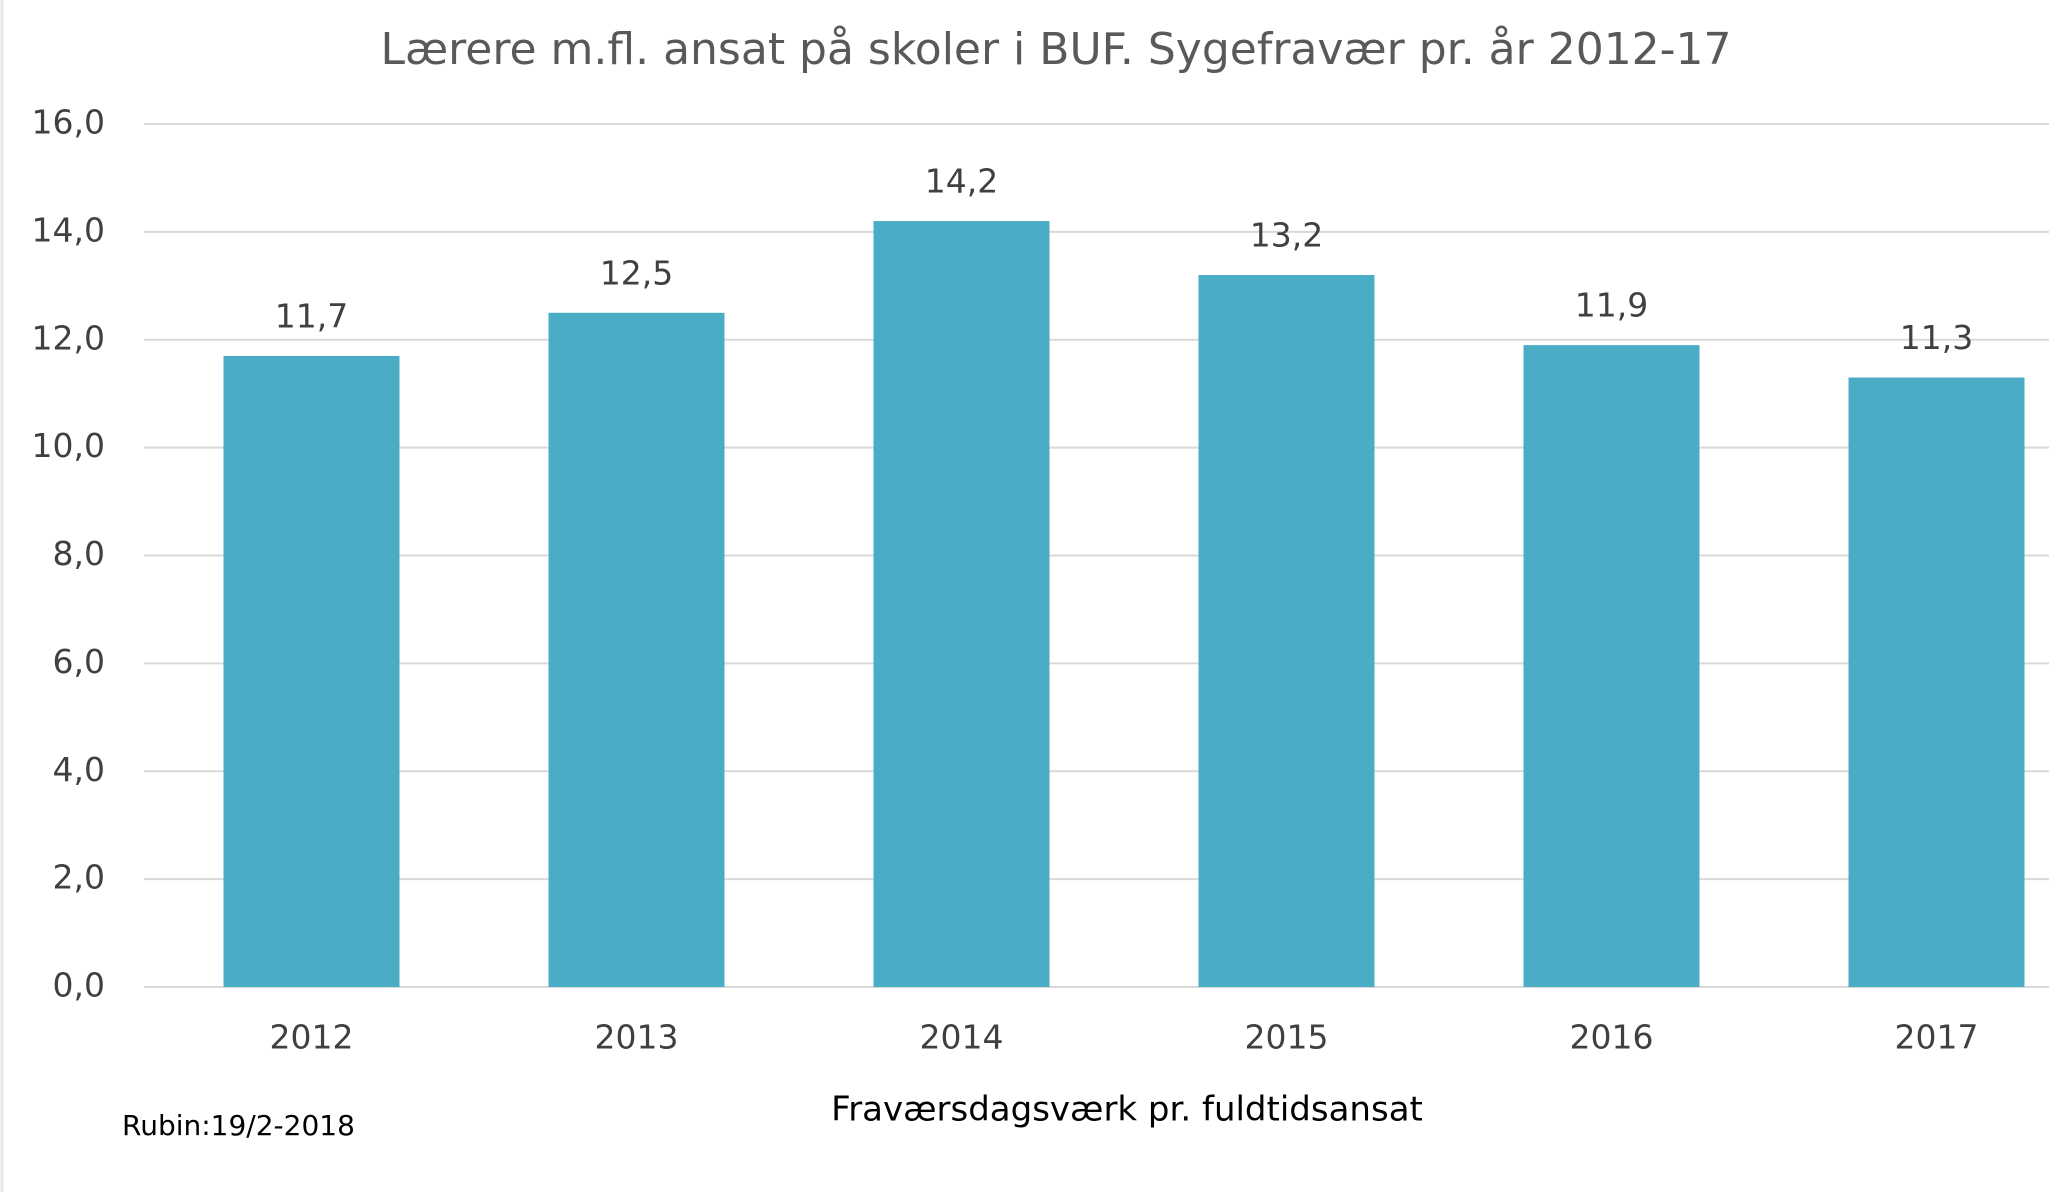 The height and width of the screenshot is (1192, 2049). I want to click on x-axis-label: Fraværsdagsværk pr. fuldtidsansat, so click(1127, 1110).